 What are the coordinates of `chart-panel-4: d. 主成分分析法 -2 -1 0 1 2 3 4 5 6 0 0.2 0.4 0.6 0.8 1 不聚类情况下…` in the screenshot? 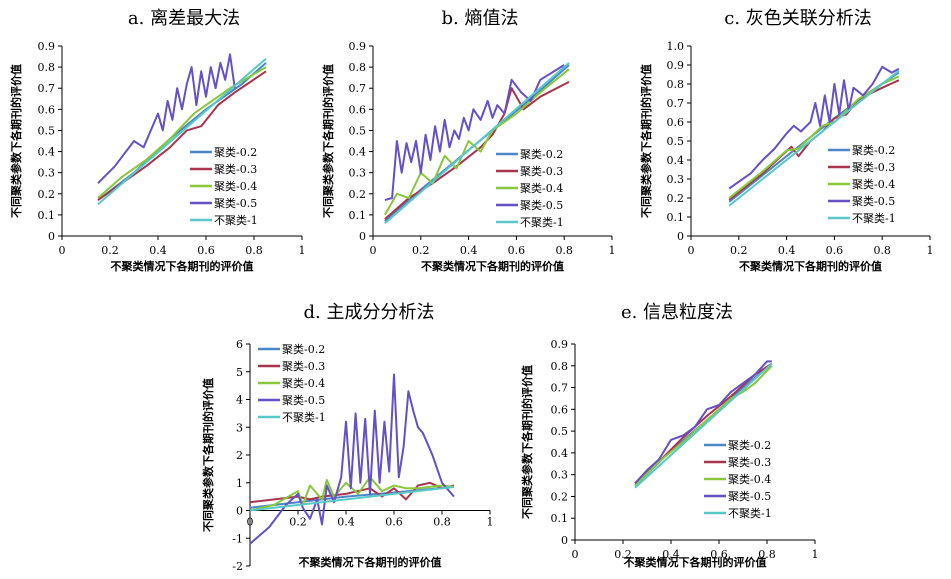 It's located at (347, 437).